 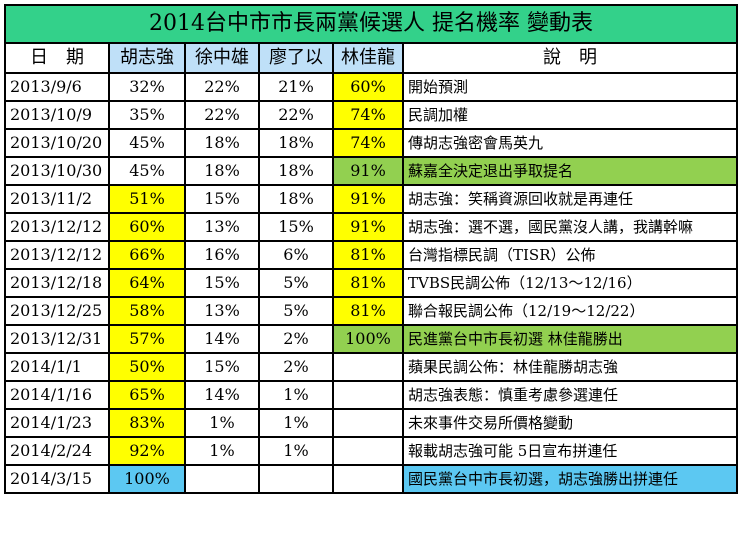 I want to click on cell-date: 2013/10/9, so click(x=57, y=115).